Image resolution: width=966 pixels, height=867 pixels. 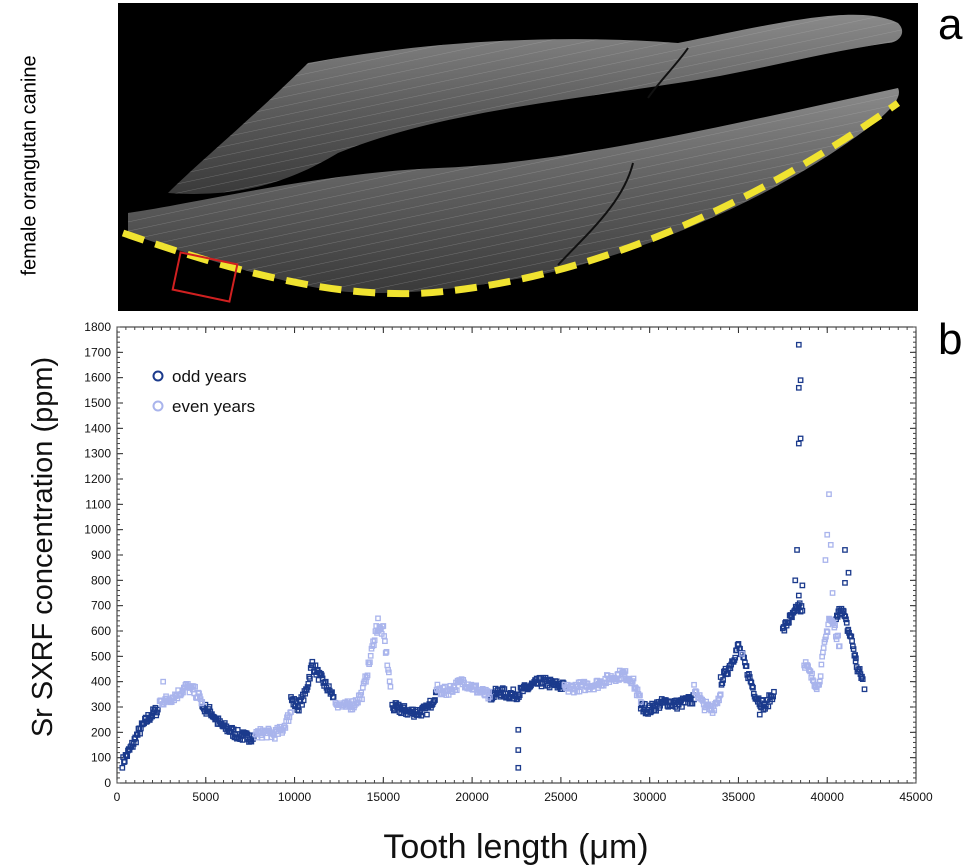 What do you see at coordinates (561, 797) in the screenshot?
I see `x-tick-label: 25000` at bounding box center [561, 797].